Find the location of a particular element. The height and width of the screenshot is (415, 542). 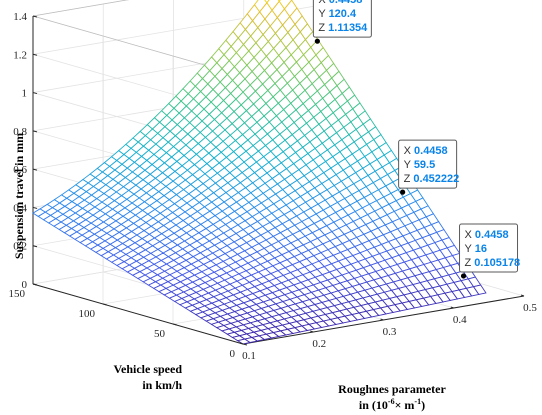

y-tick-label: 50 is located at coordinates (160, 334).